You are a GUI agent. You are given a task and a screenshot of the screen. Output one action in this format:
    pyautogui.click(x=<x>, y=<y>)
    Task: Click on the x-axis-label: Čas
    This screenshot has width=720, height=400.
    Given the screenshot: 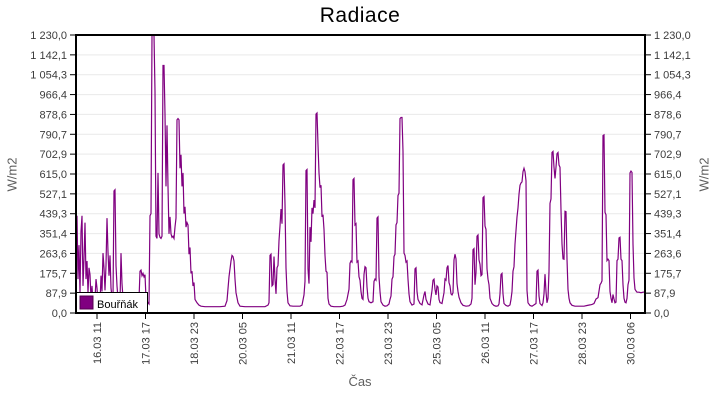 What is the action you would take?
    pyautogui.click(x=360, y=381)
    